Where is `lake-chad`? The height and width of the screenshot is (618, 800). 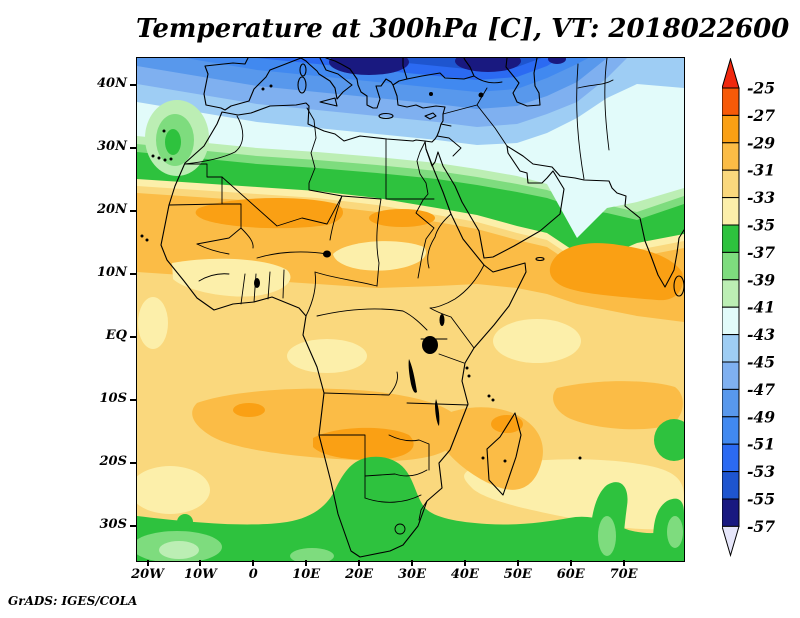 lake-chad is located at coordinates (327, 254).